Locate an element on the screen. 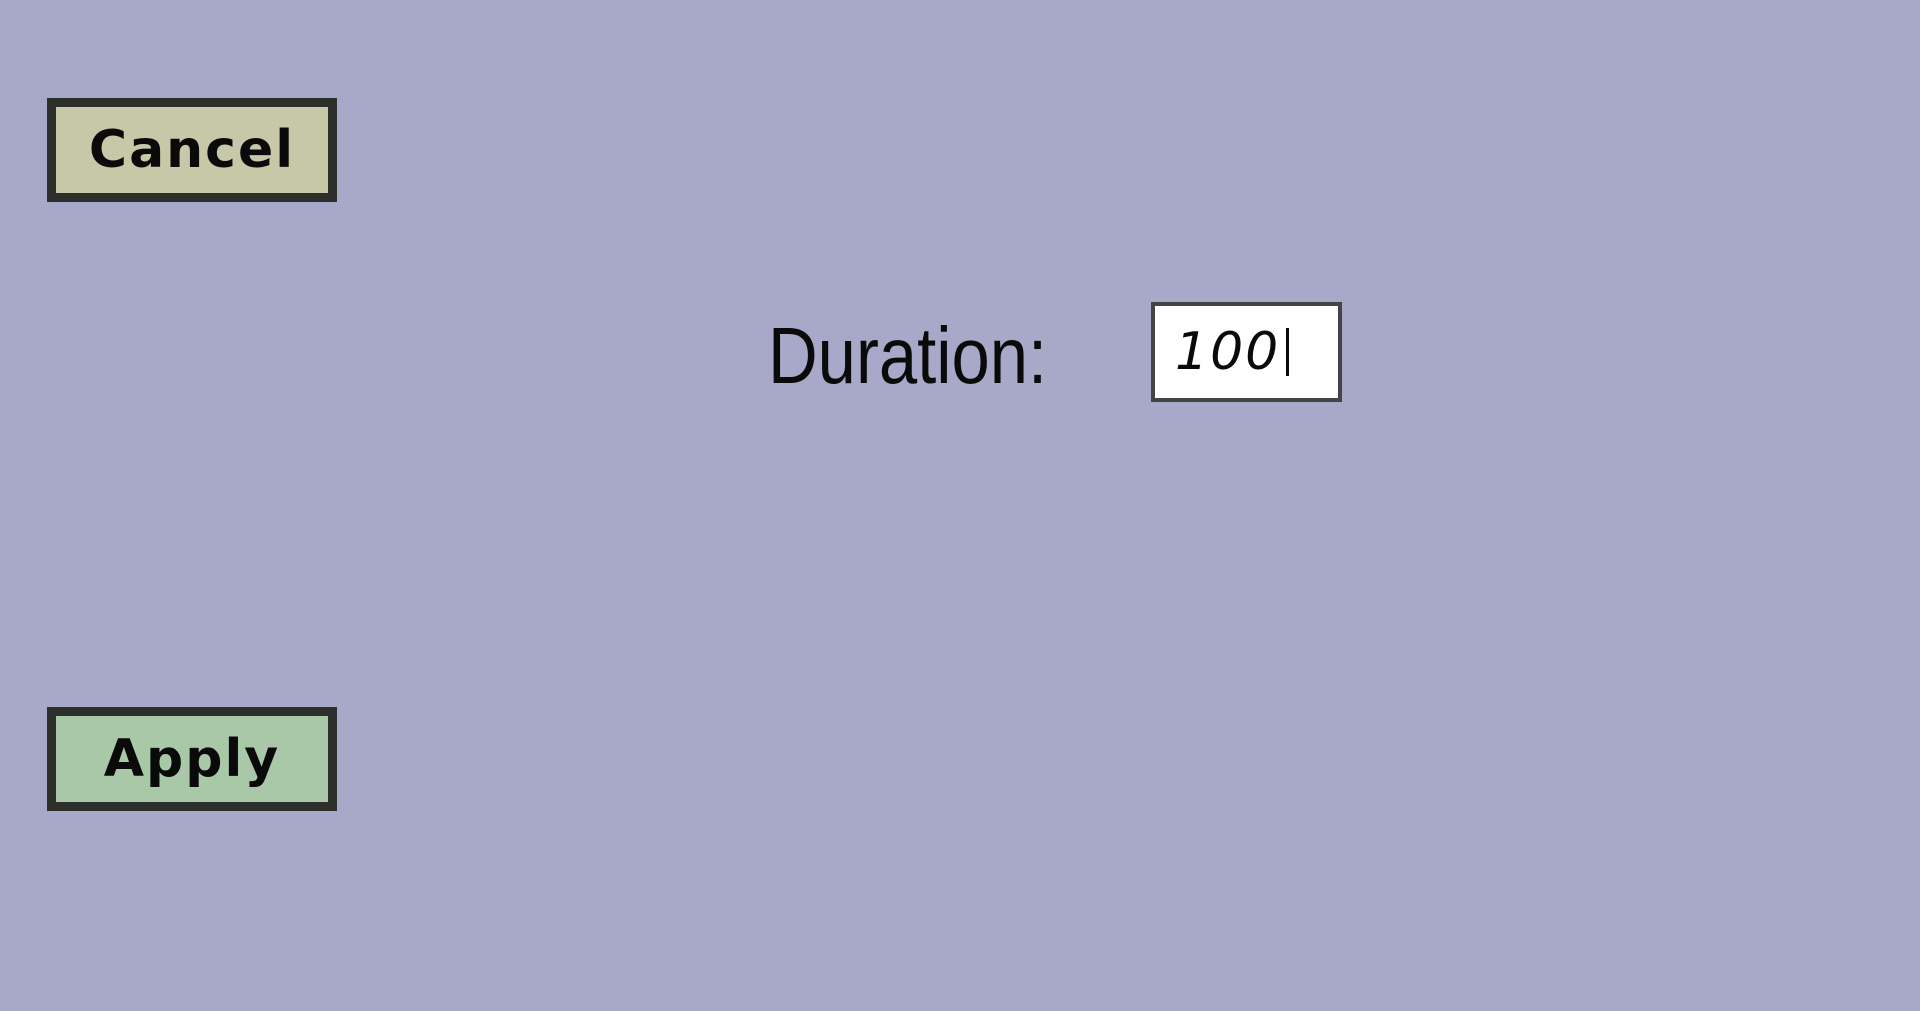  duration-label: Duration: is located at coordinates (908, 355).